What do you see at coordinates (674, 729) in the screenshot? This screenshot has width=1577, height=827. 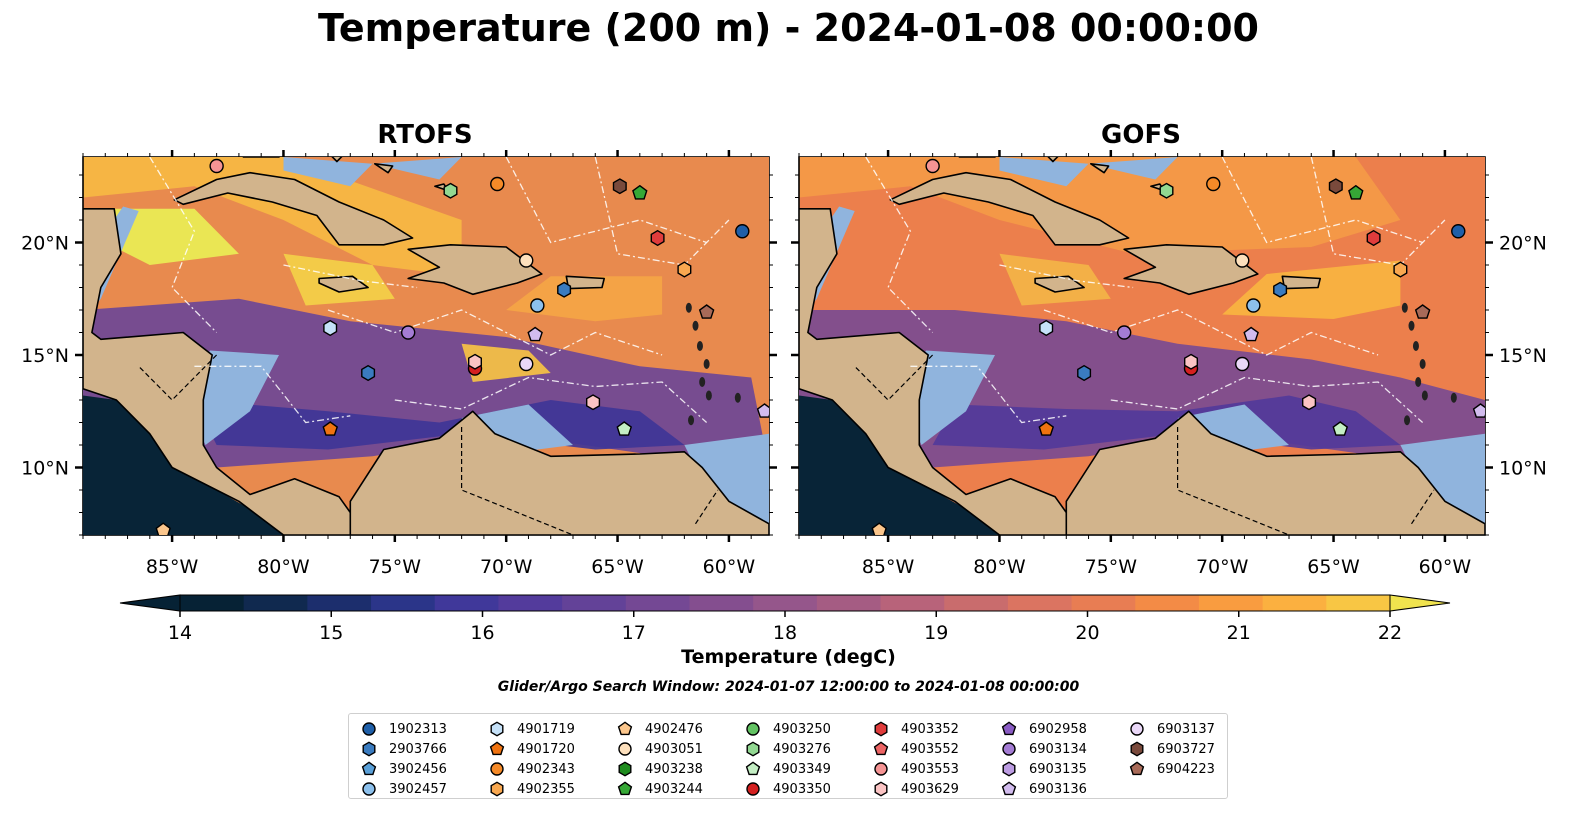 I see `legend-label: 4902476` at bounding box center [674, 729].